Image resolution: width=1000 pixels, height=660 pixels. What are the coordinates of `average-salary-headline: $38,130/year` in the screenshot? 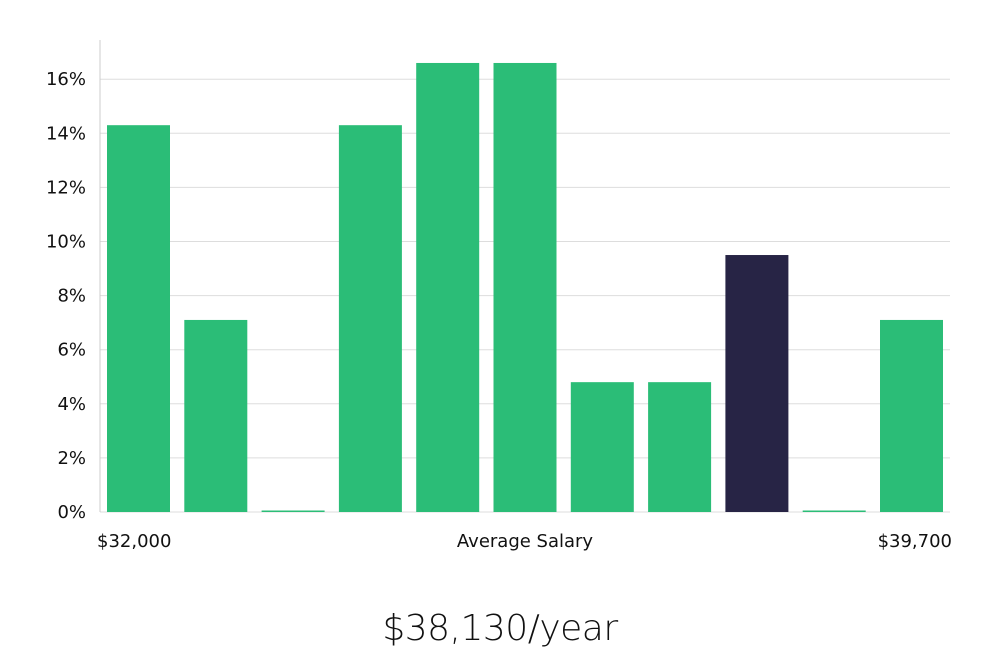 It's located at (500, 628).